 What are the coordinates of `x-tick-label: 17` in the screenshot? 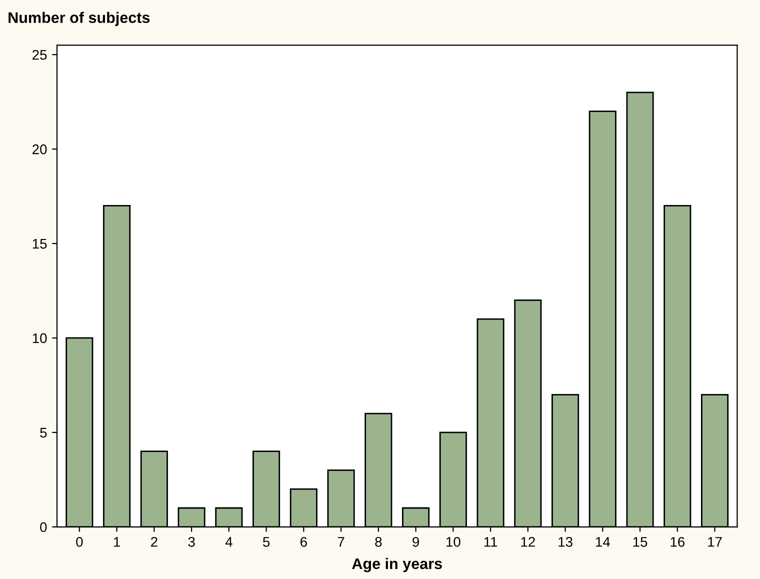 It's located at (715, 542).